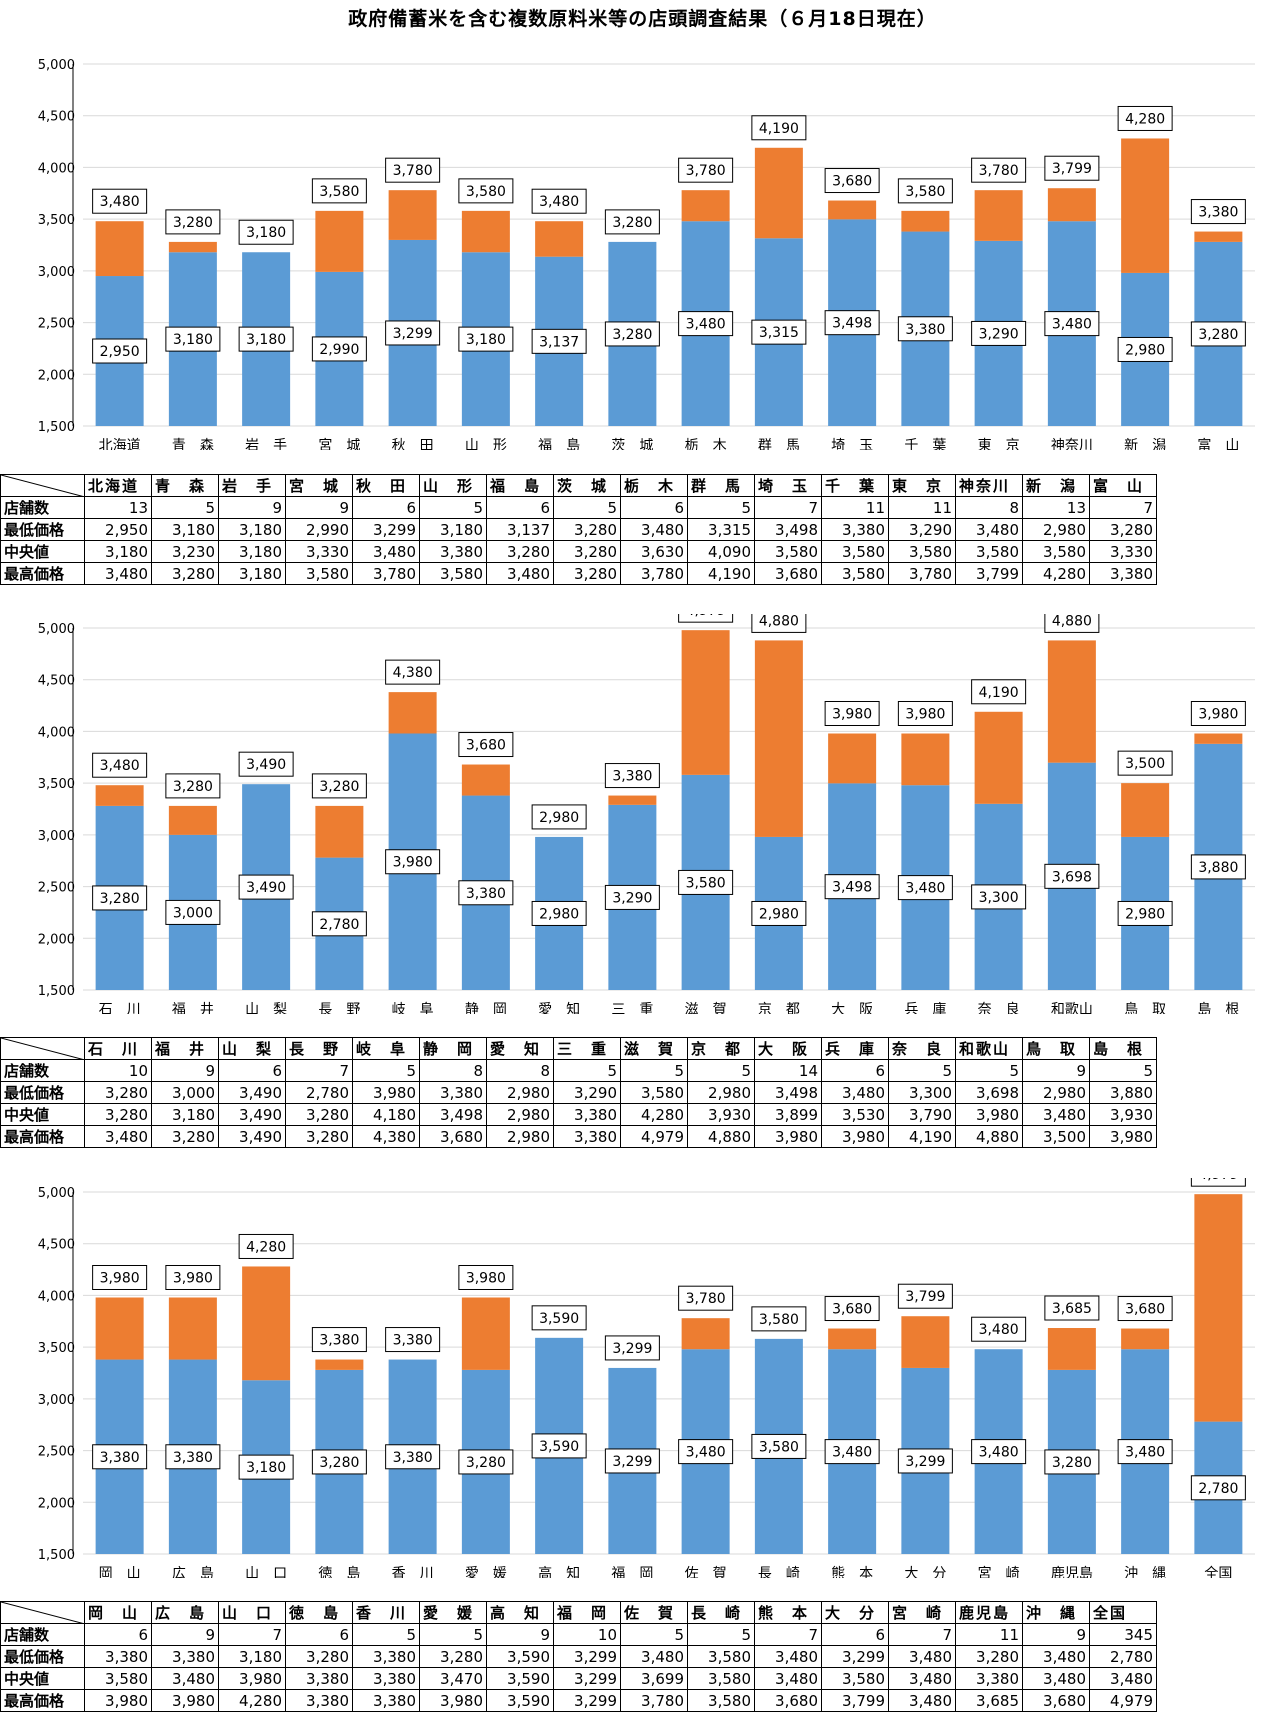  What do you see at coordinates (339, 925) in the screenshot?
I see `min-price-label: 2,780` at bounding box center [339, 925].